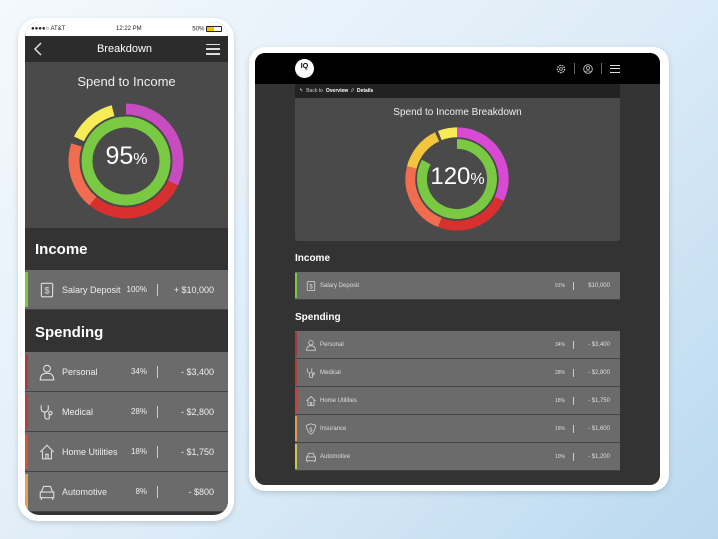  Describe the element at coordinates (599, 285) in the screenshot. I see `item-amount: $10,000` at that location.